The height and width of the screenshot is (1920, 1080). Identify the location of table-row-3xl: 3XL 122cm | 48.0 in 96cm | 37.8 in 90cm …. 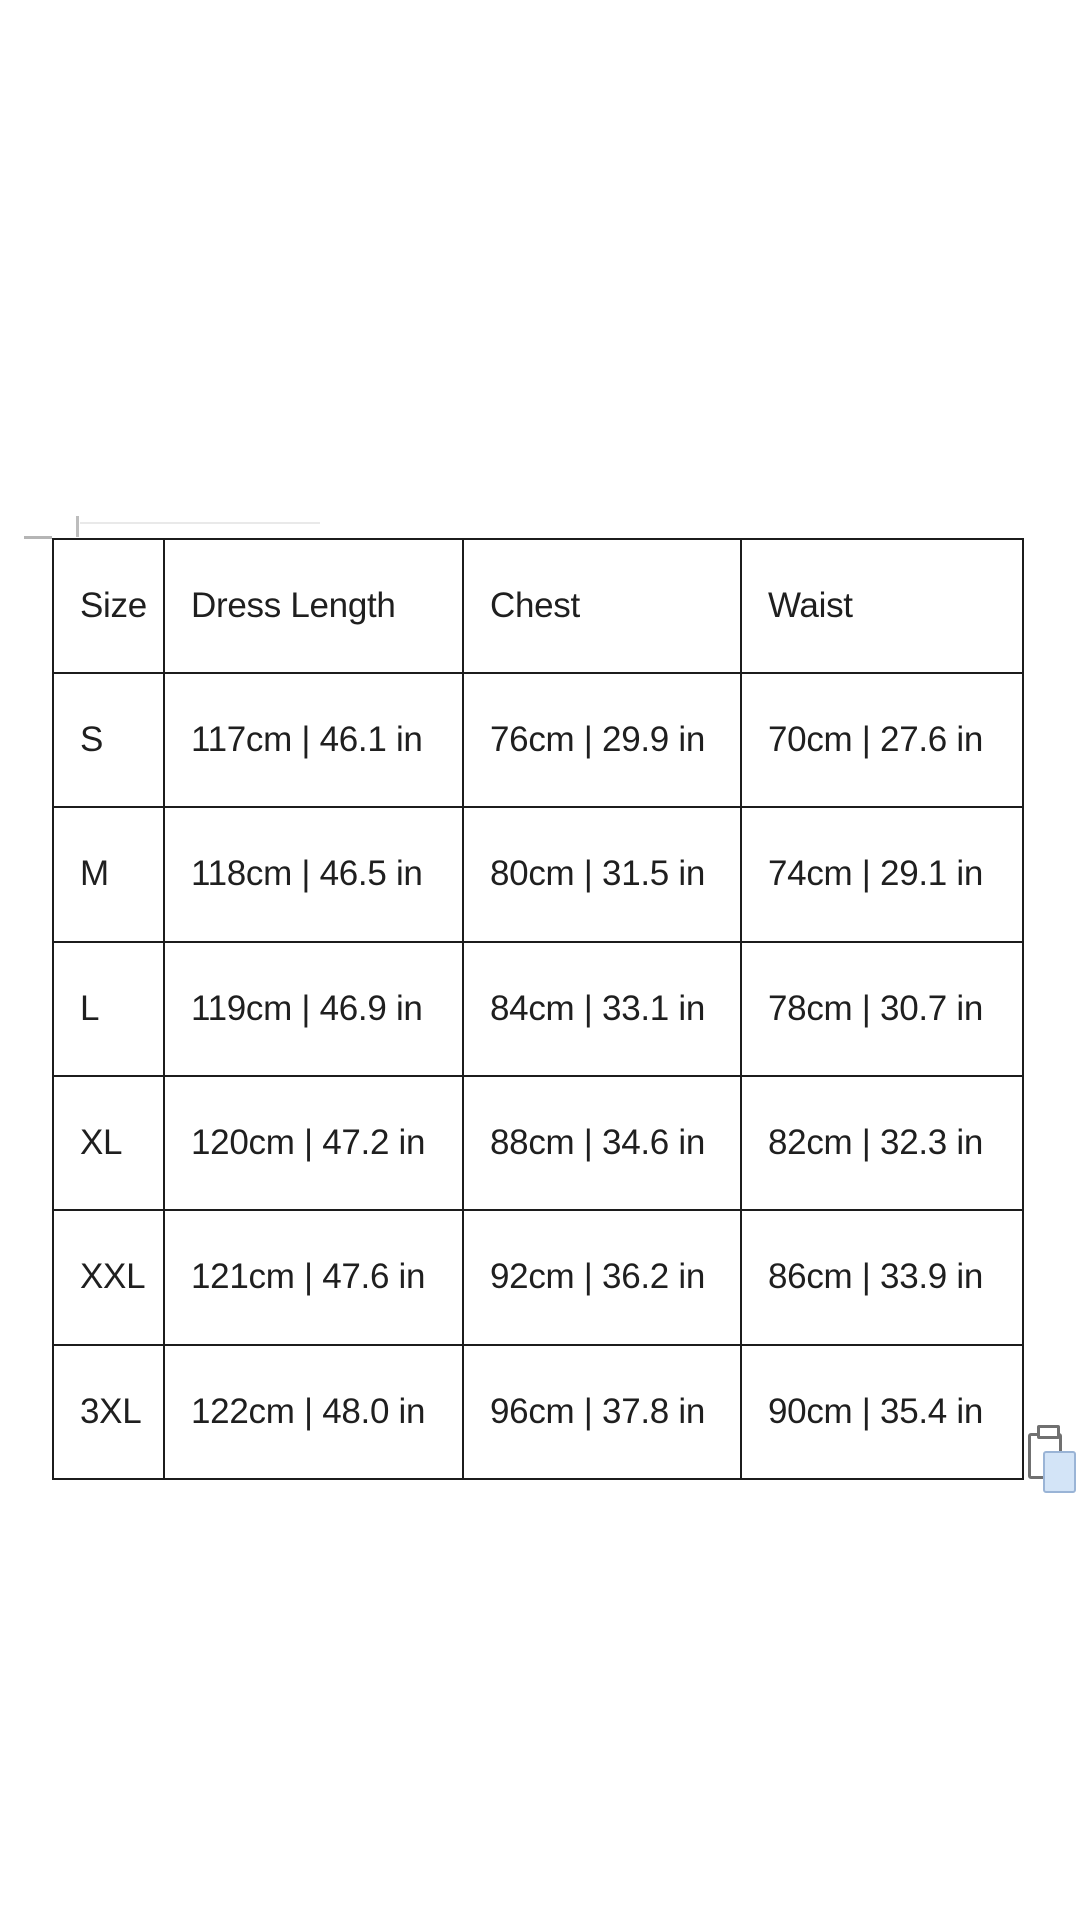
(538, 1412).